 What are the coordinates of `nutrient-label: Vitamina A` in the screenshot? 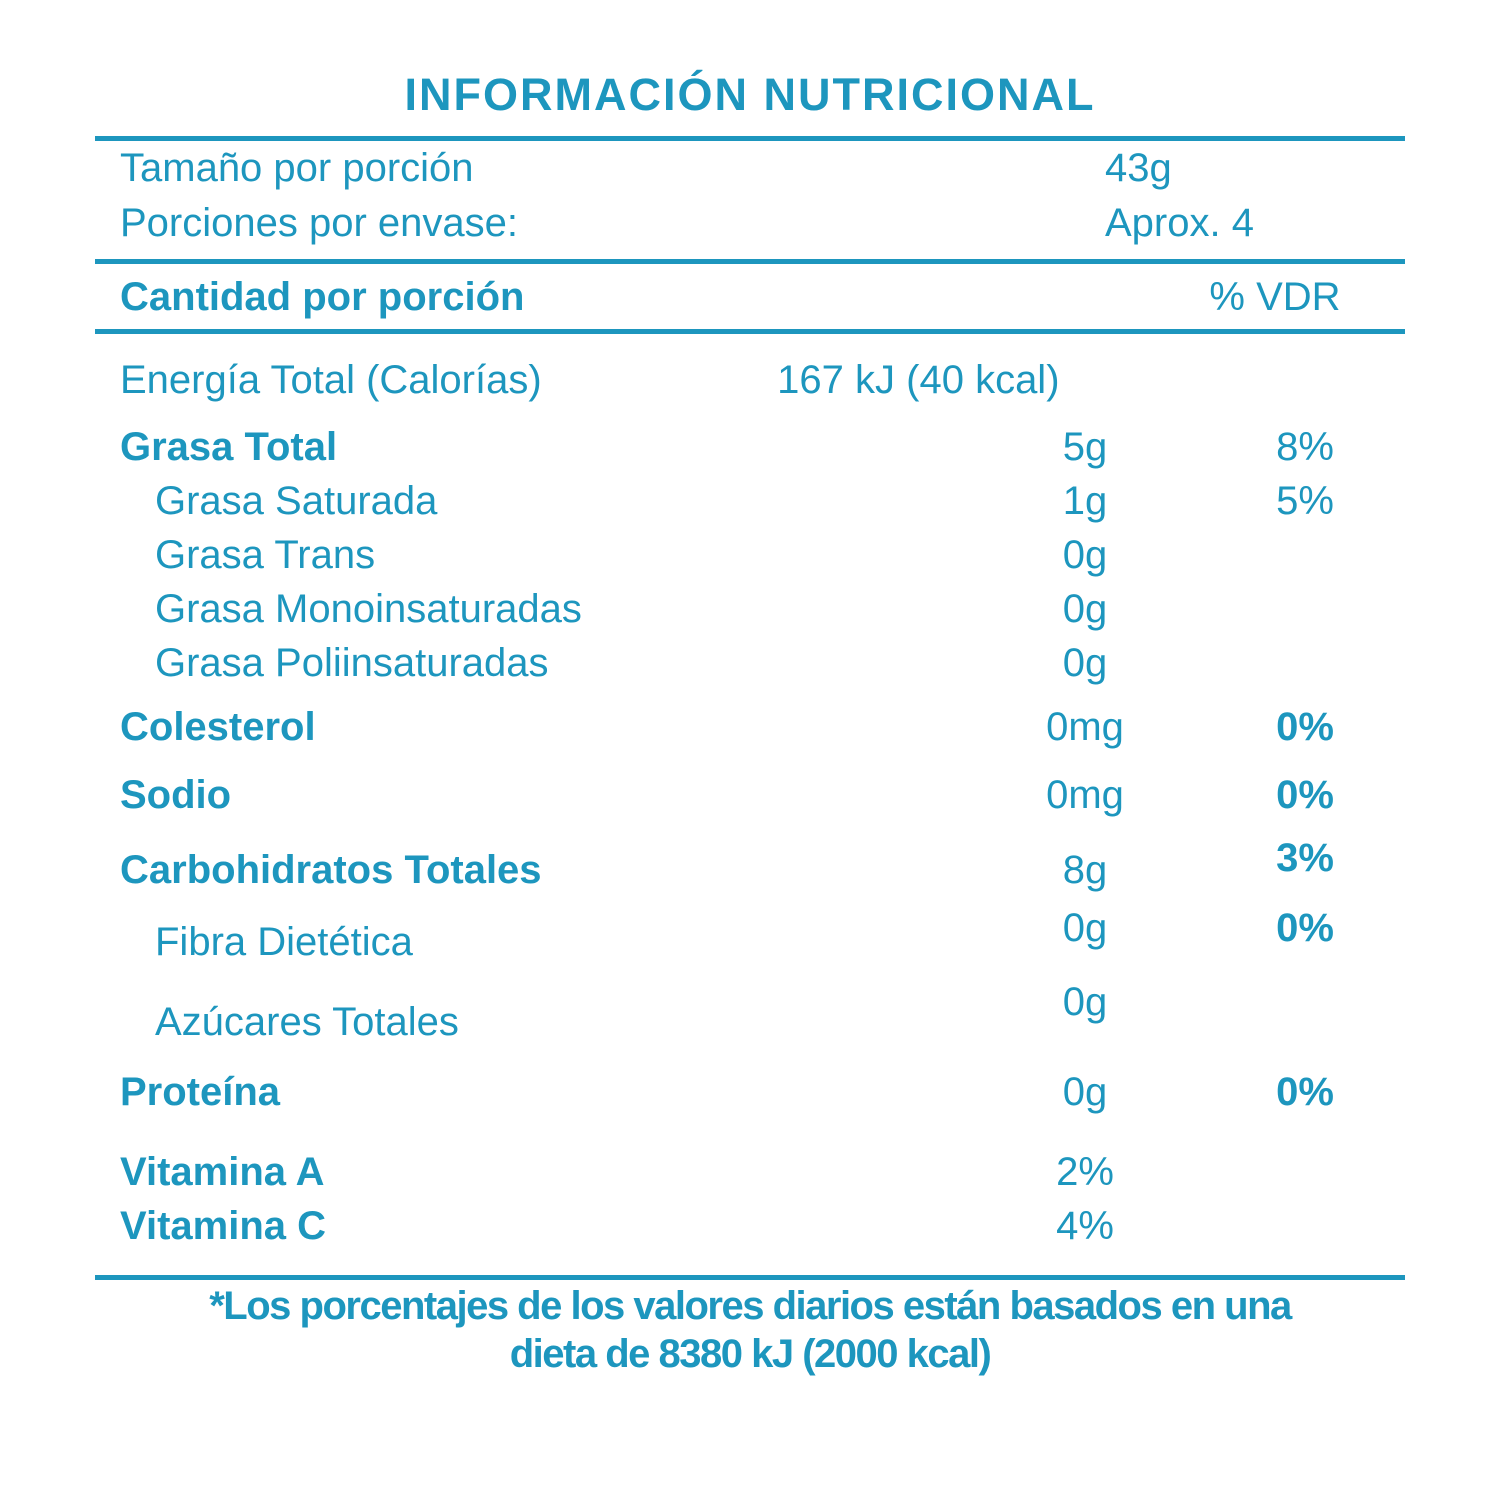 It's located at (222, 1172).